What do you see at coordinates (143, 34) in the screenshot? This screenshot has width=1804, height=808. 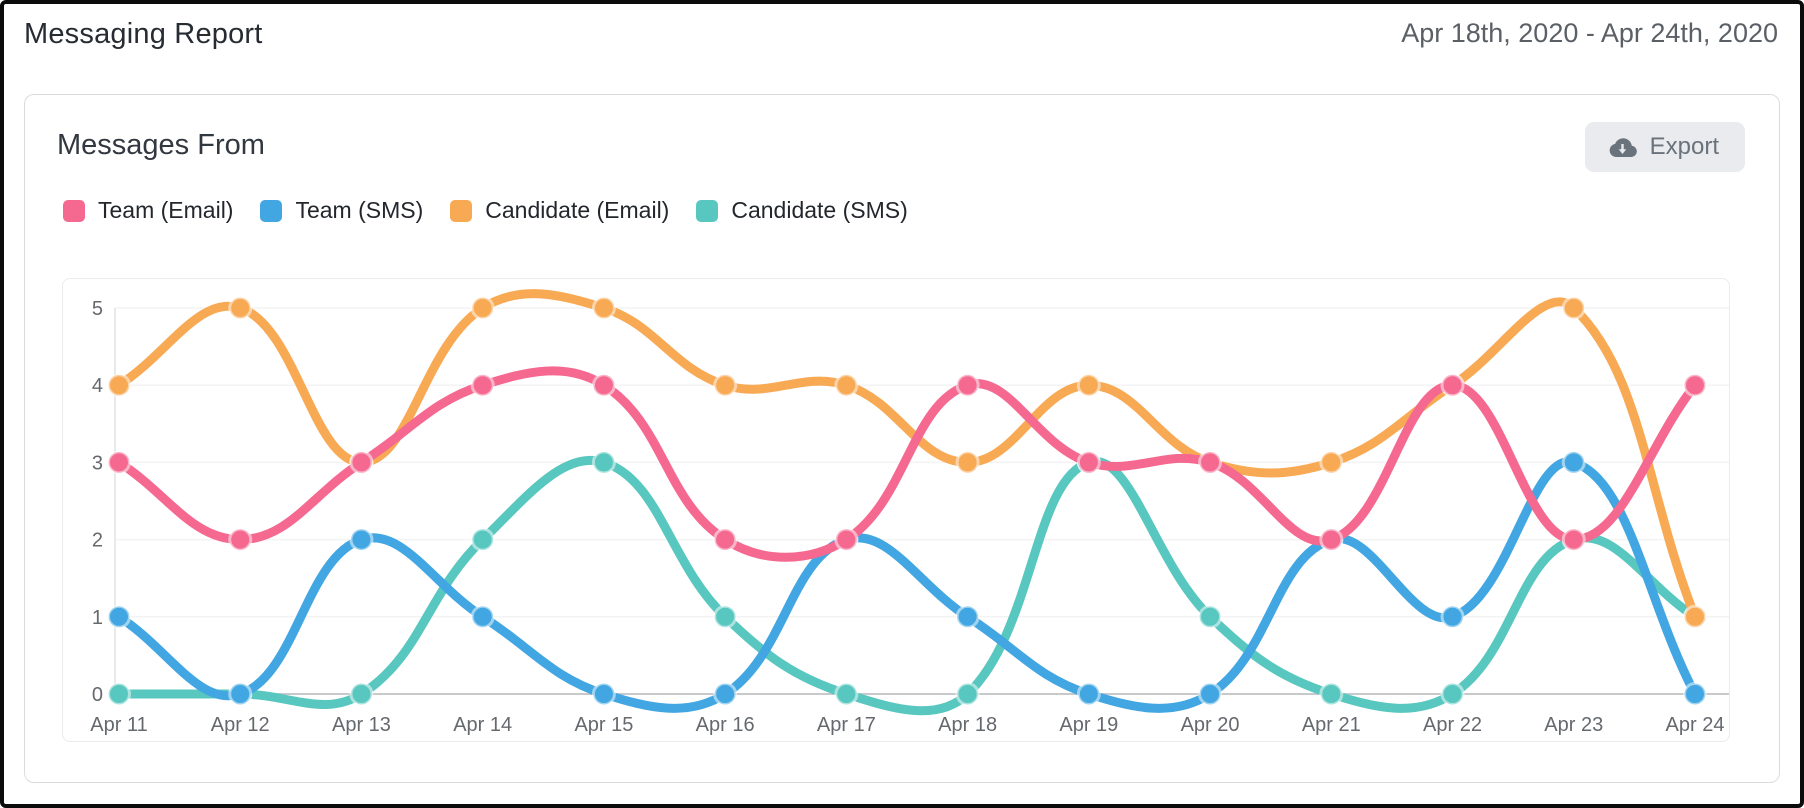 I see `page-title: Messaging Report` at bounding box center [143, 34].